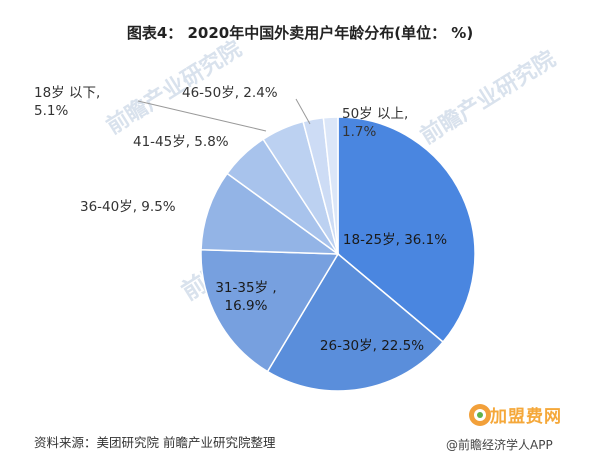  What do you see at coordinates (480, 415) in the screenshot?
I see `brand-logo-icon` at bounding box center [480, 415].